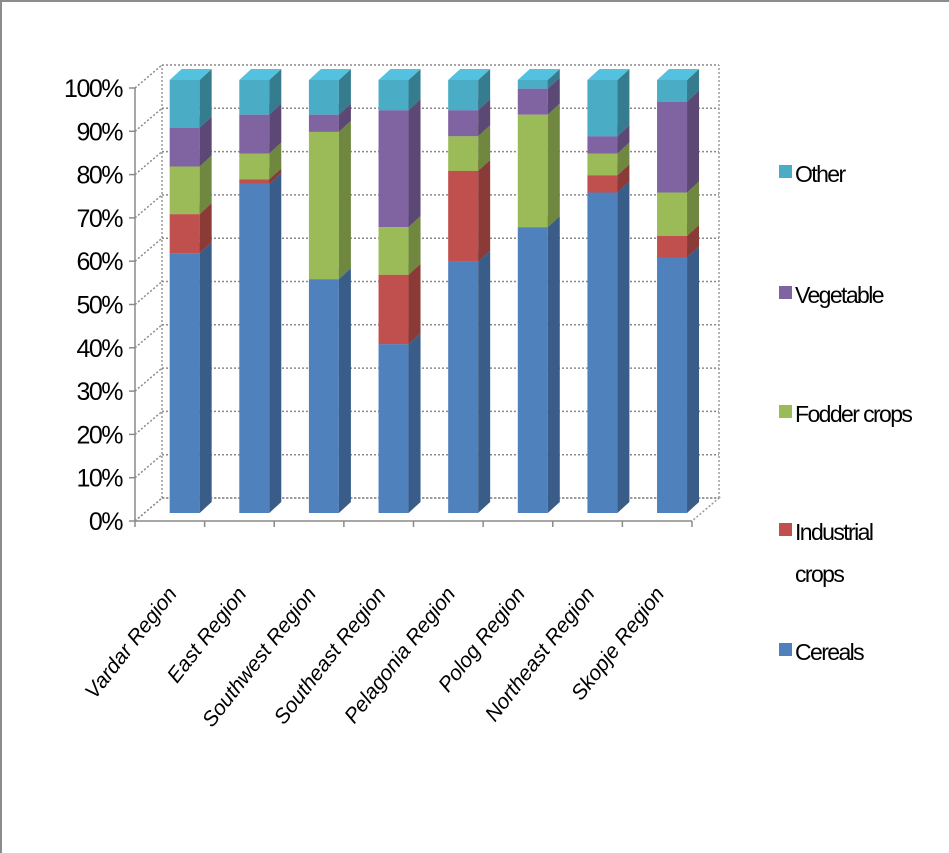 Image resolution: width=949 pixels, height=853 pixels. I want to click on bar-stack-northeast-region, so click(608, 290).